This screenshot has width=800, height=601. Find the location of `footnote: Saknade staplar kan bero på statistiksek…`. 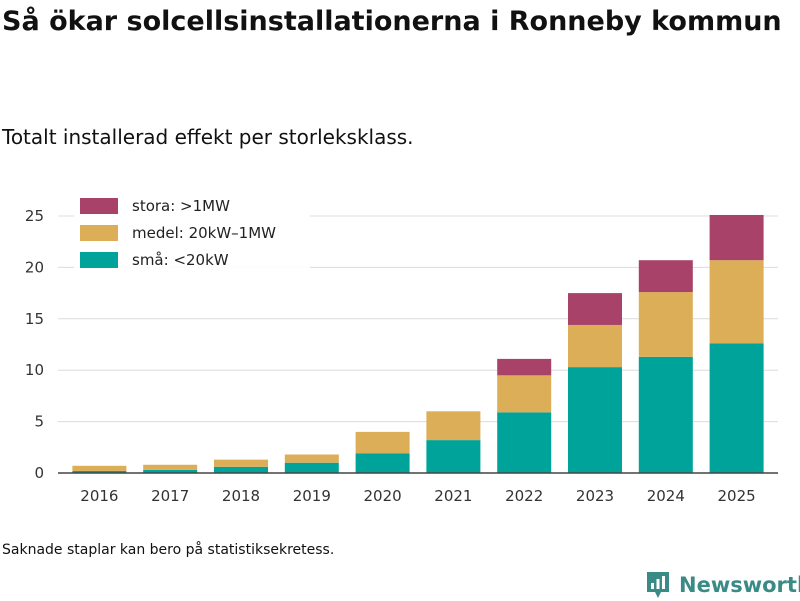

footnote: Saknade staplar kan bero på statistiksek… is located at coordinates (168, 550).